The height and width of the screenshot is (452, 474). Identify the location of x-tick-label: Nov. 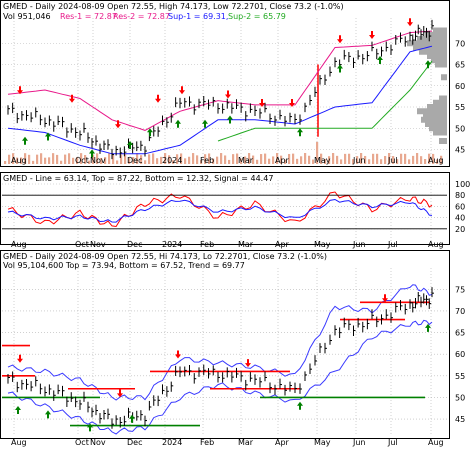
(98, 244).